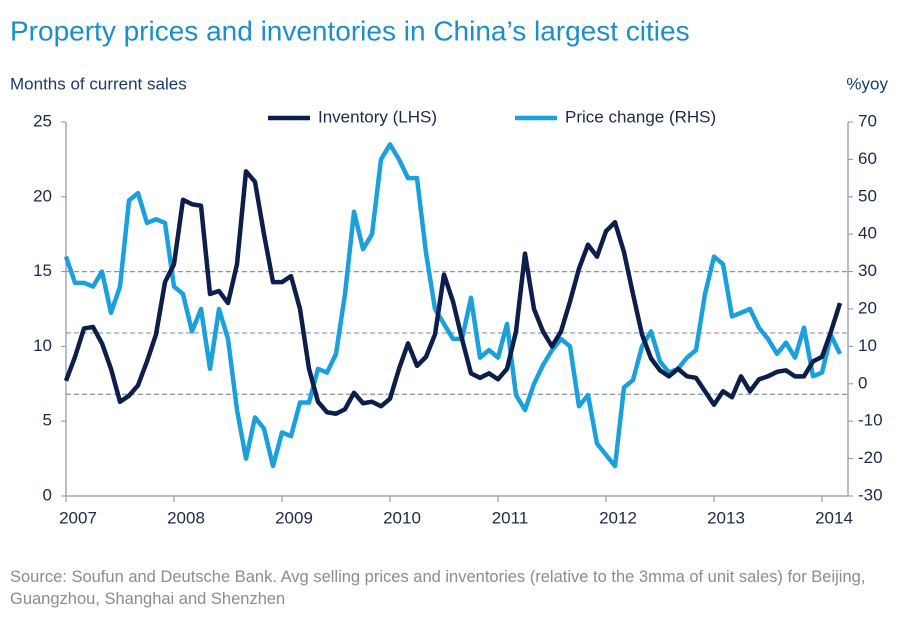  What do you see at coordinates (867, 120) in the screenshot?
I see `y2-tick-label: 70` at bounding box center [867, 120].